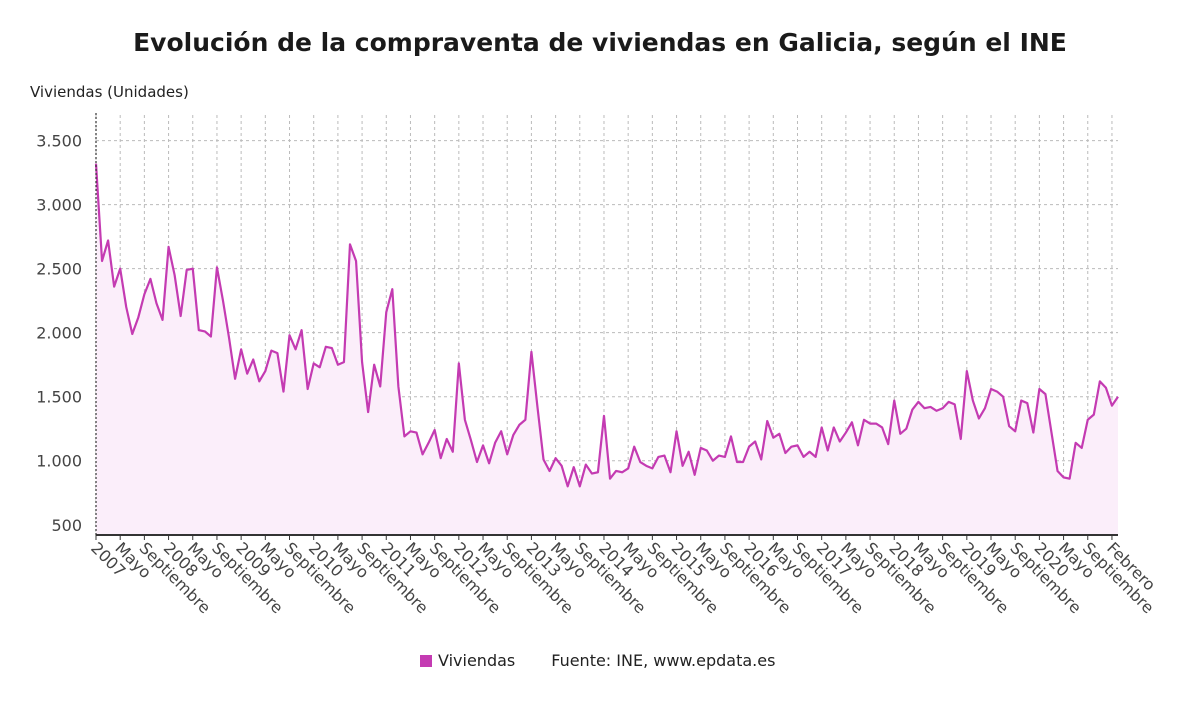  I want to click on y-tick-label: 1.500, so click(59, 397).